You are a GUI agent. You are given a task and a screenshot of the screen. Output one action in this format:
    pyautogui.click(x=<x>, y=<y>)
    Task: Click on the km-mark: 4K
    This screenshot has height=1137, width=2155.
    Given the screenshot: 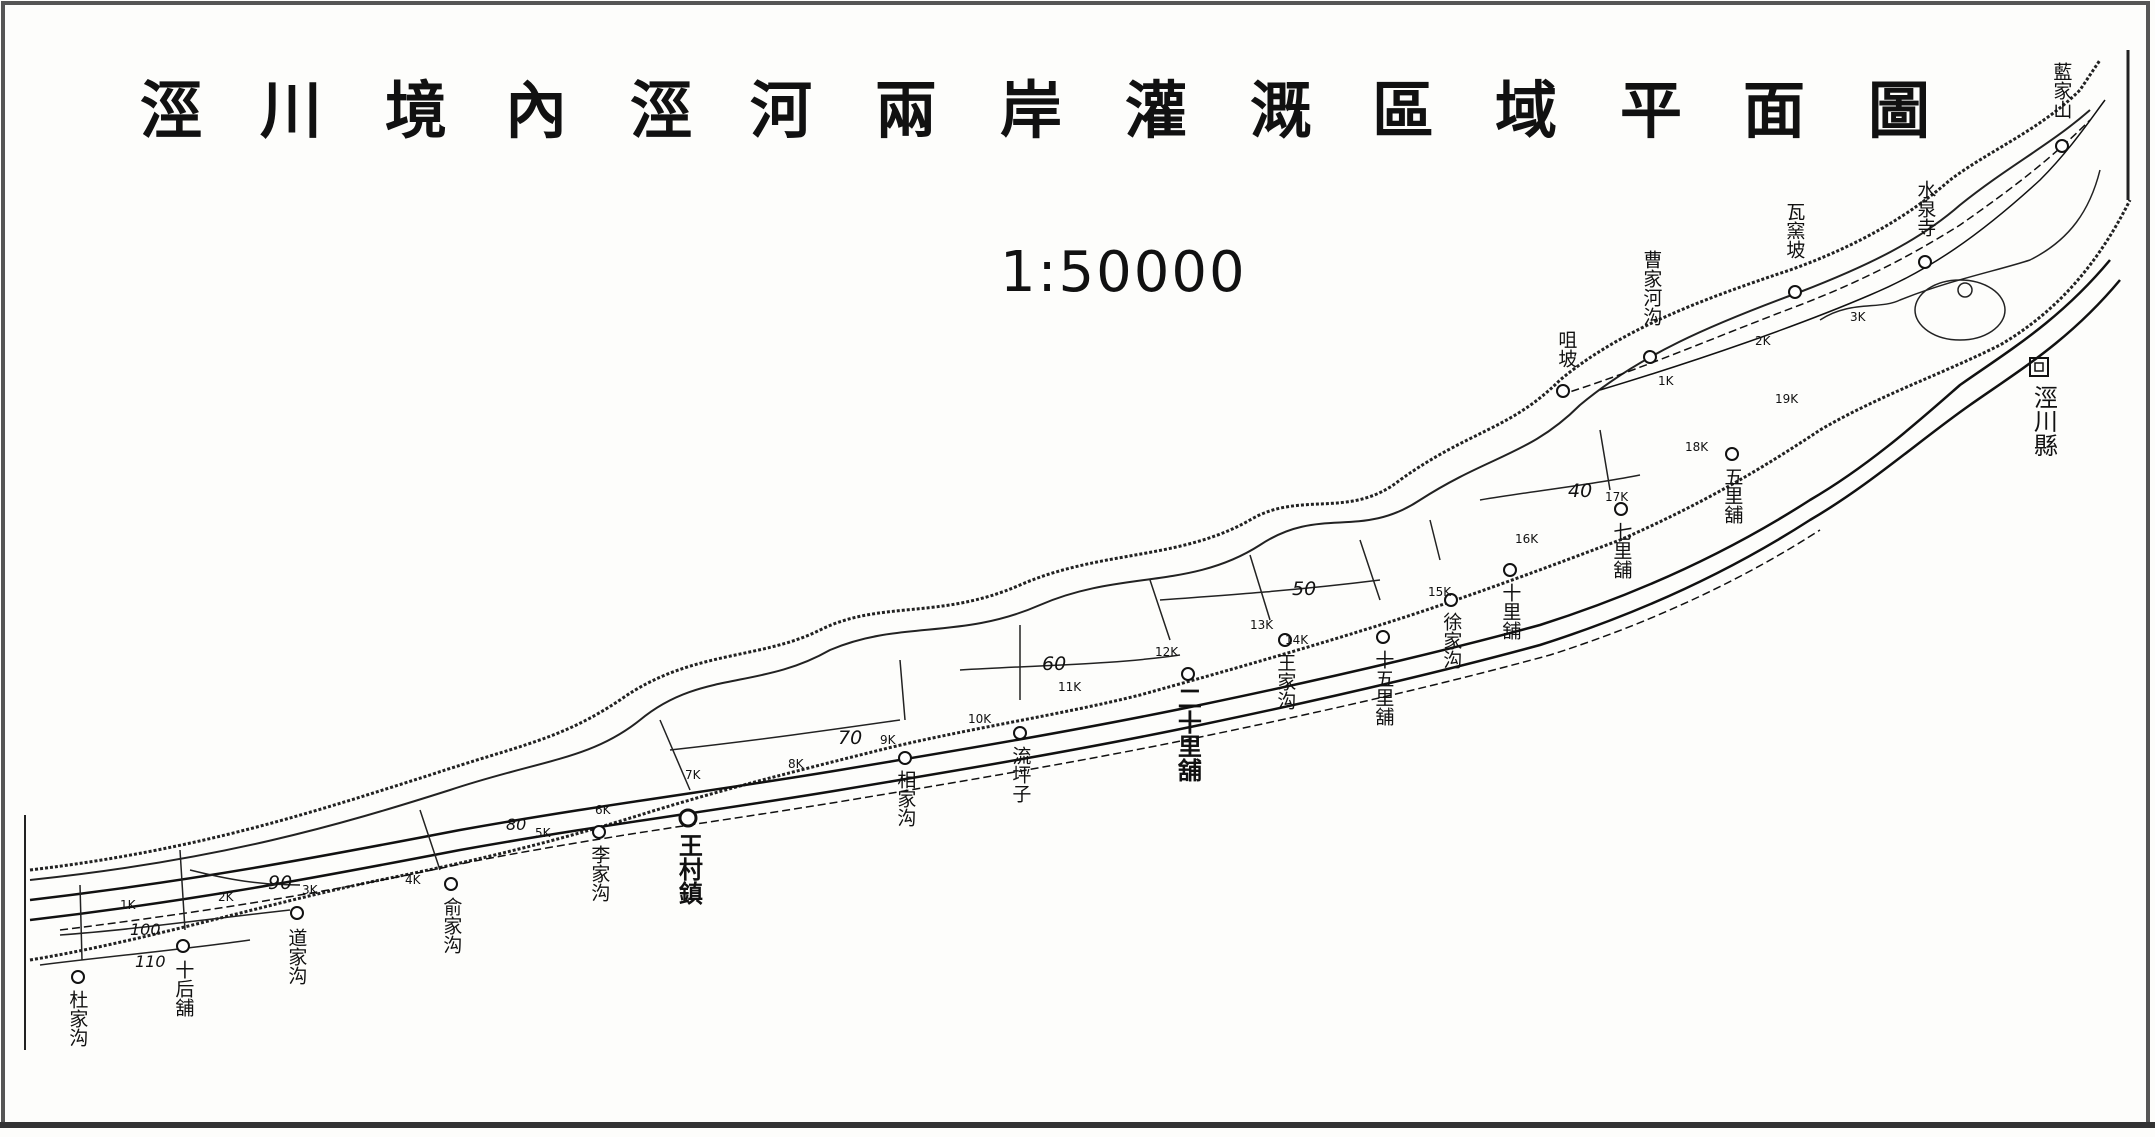 What is the action you would take?
    pyautogui.click(x=413, y=880)
    